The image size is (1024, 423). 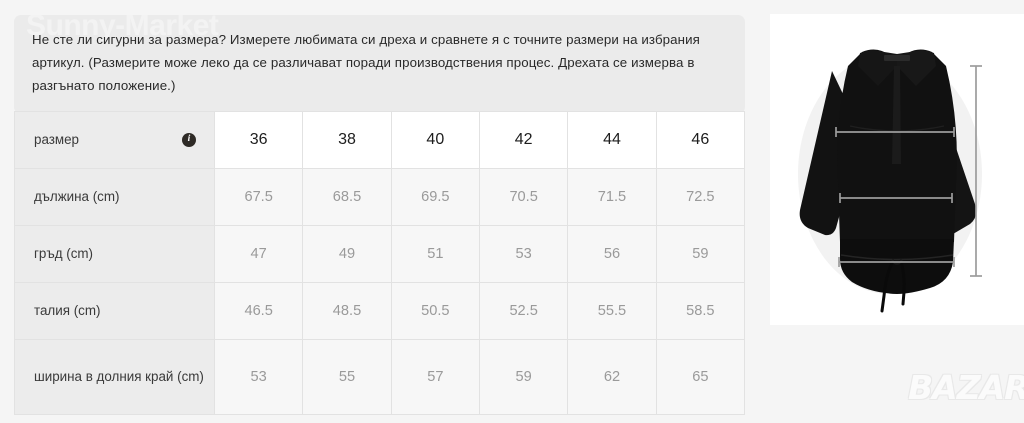 I want to click on cell-waist-36: 46.5, so click(x=258, y=311).